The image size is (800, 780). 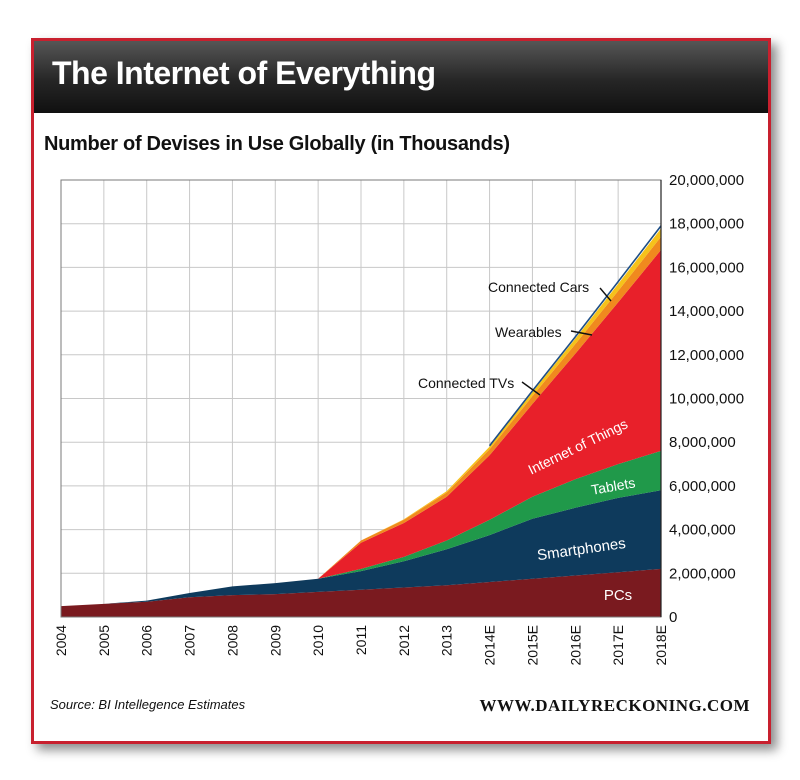 What do you see at coordinates (706, 355) in the screenshot?
I see `y-tick-label-6: 12,000,000` at bounding box center [706, 355].